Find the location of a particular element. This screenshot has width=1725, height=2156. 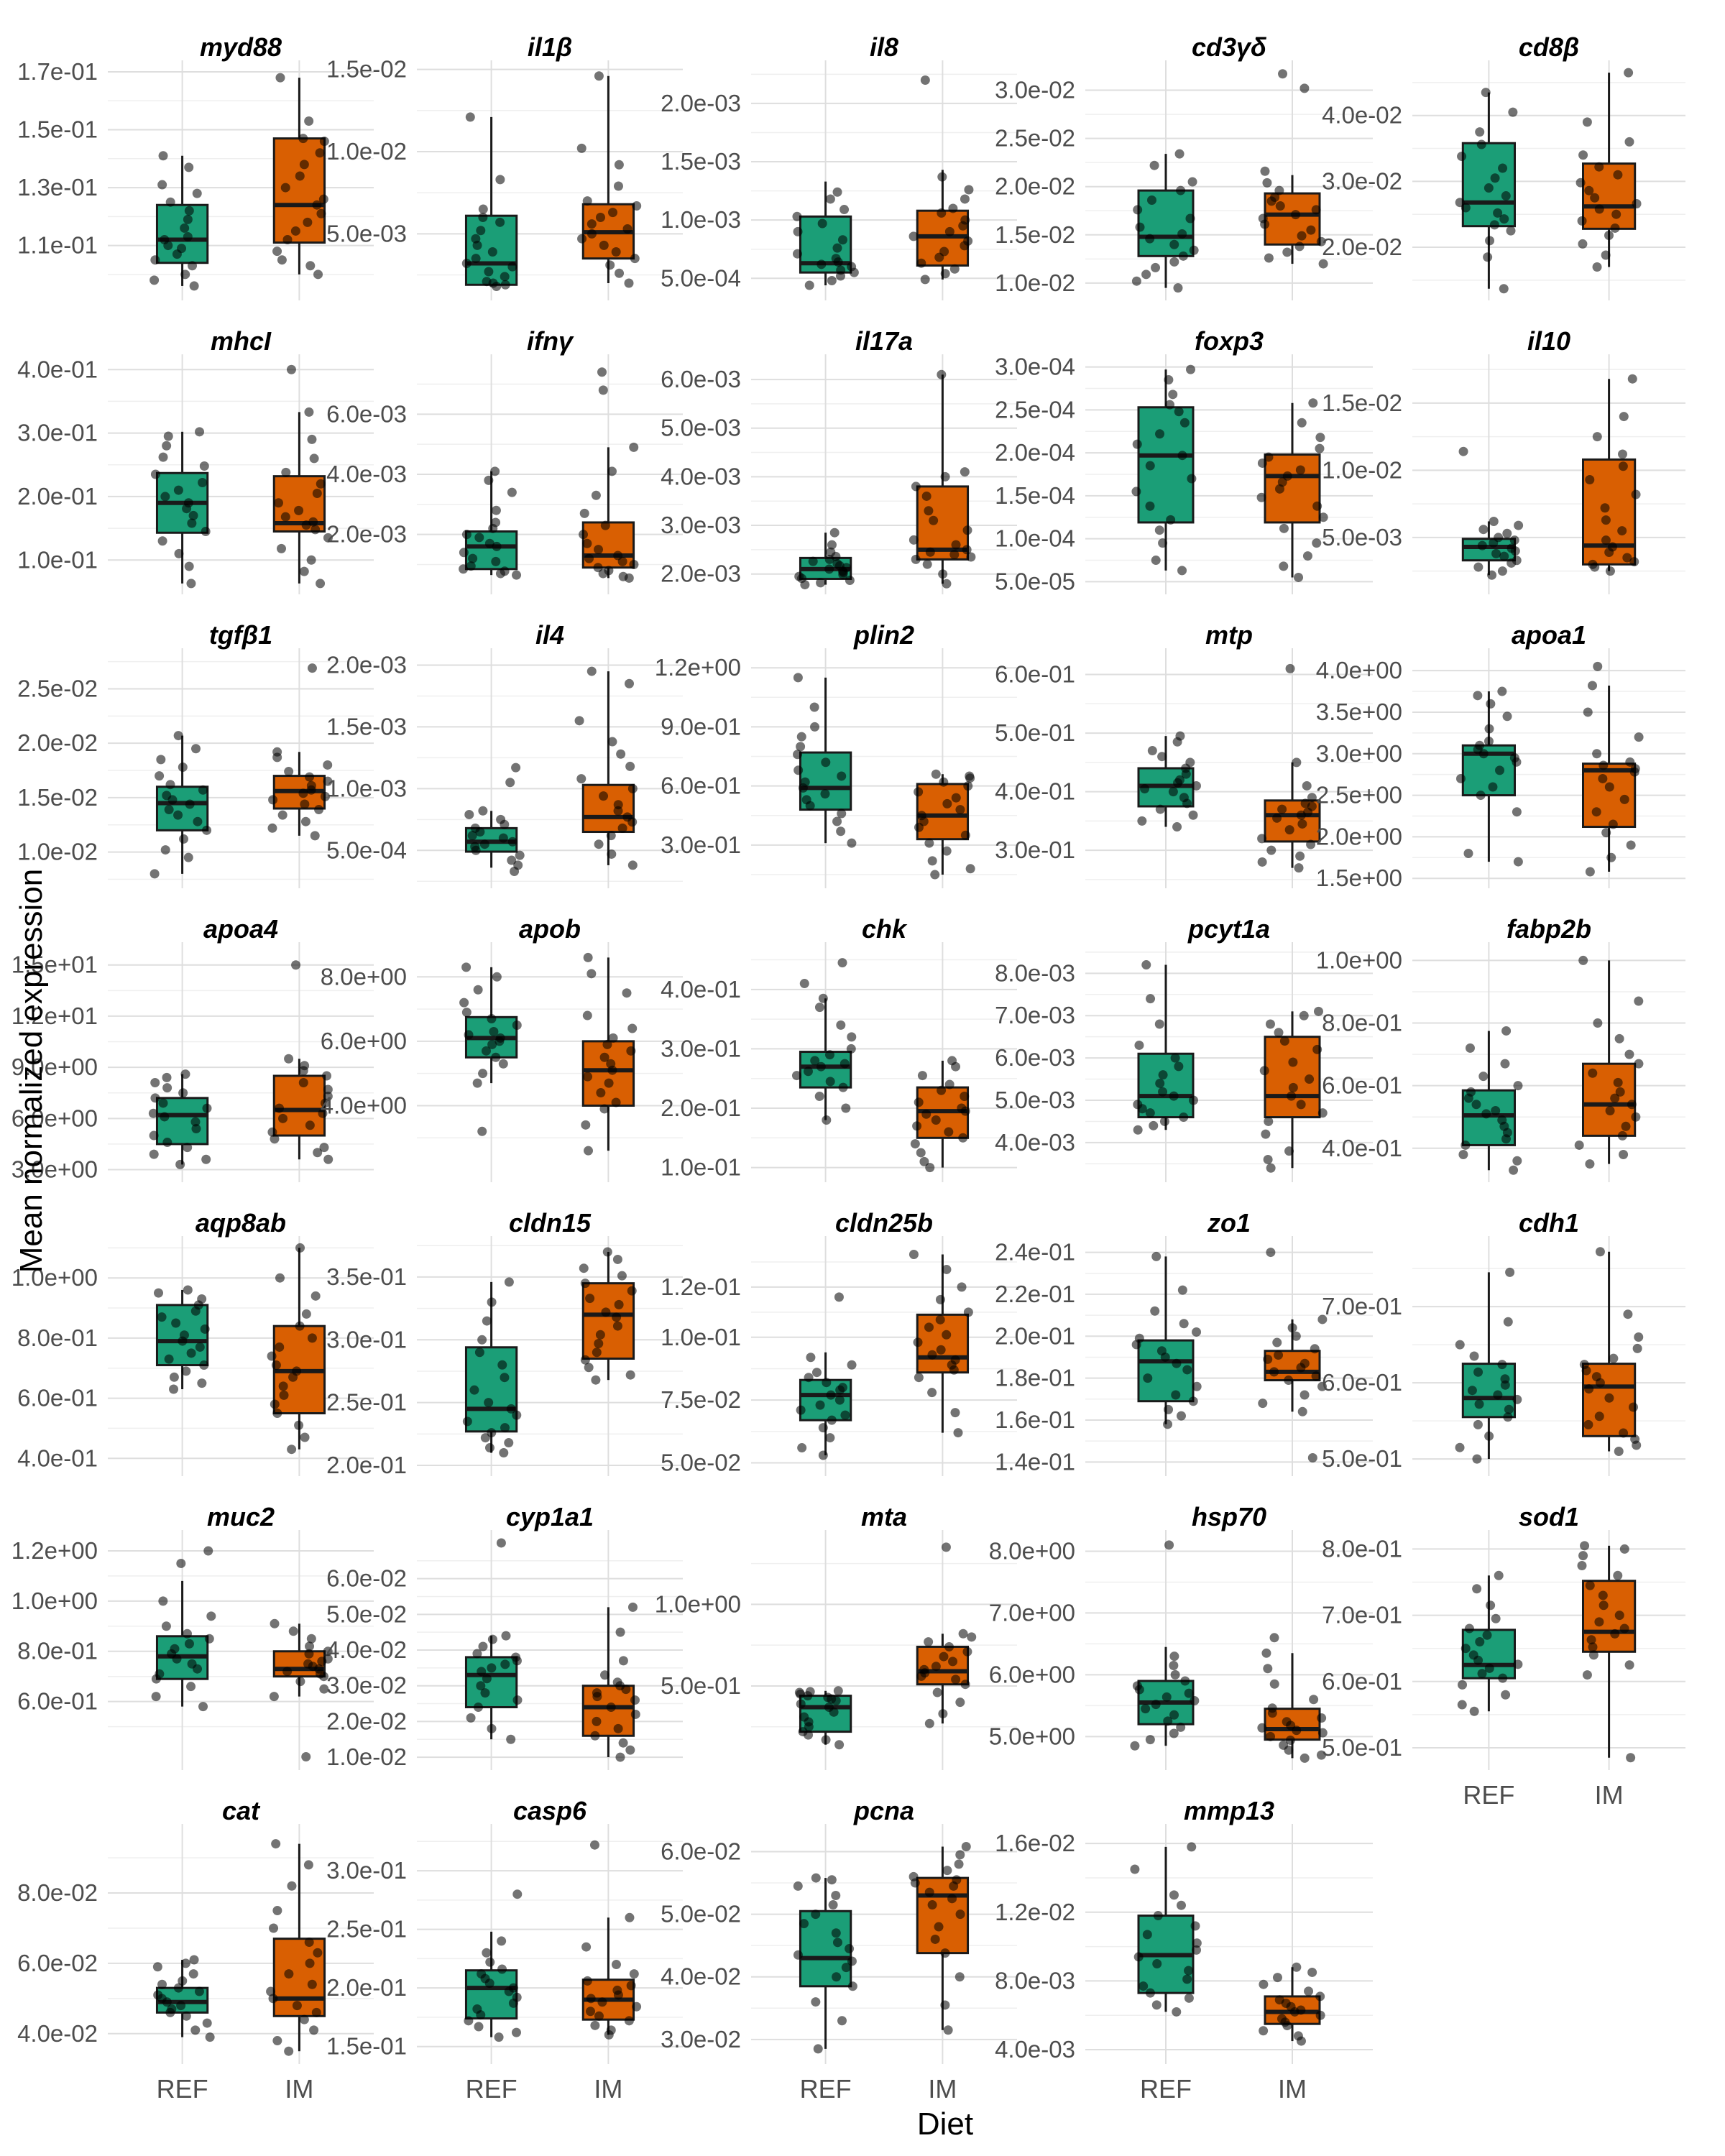

y-tick-label: 6.0e-03 is located at coordinates (701, 379).